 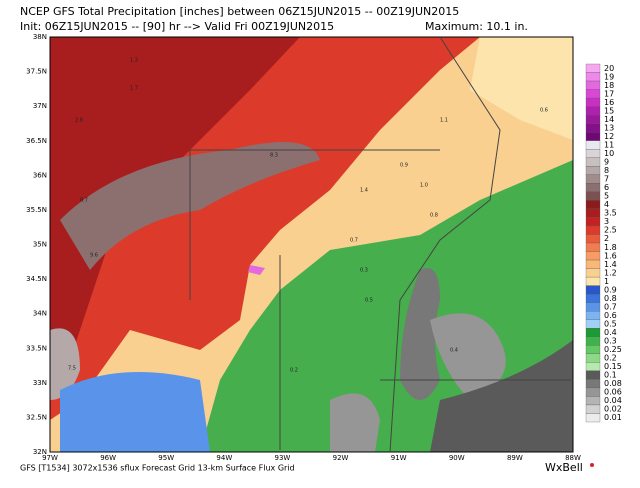 I want to click on lat-label: 38N, so click(x=40, y=37).